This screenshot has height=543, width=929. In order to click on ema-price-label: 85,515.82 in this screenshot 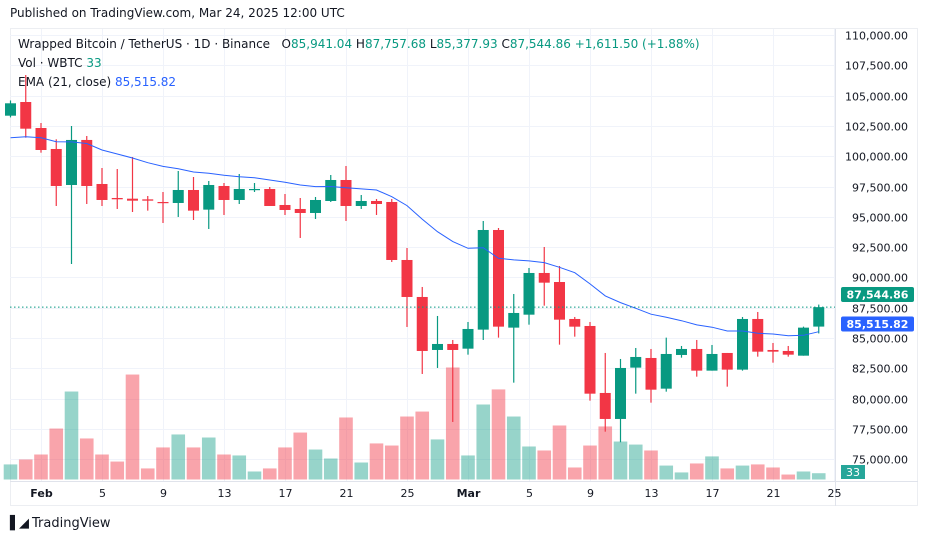, I will do `click(878, 324)`.